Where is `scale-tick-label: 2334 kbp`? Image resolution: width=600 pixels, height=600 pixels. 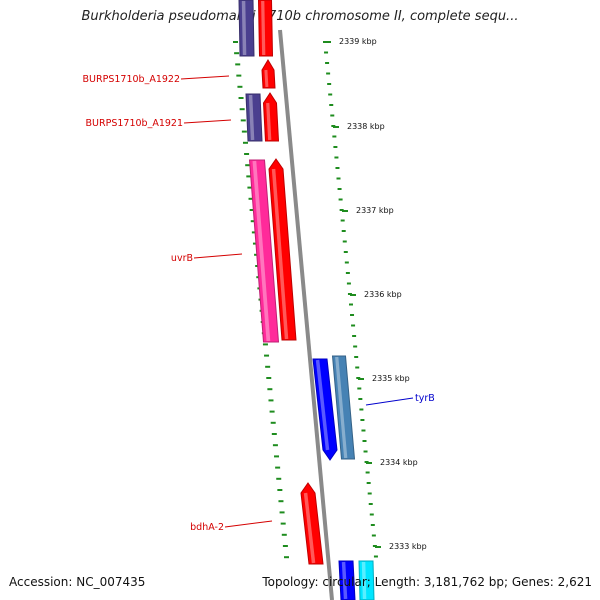 scale-tick-label: 2334 kbp is located at coordinates (399, 462).